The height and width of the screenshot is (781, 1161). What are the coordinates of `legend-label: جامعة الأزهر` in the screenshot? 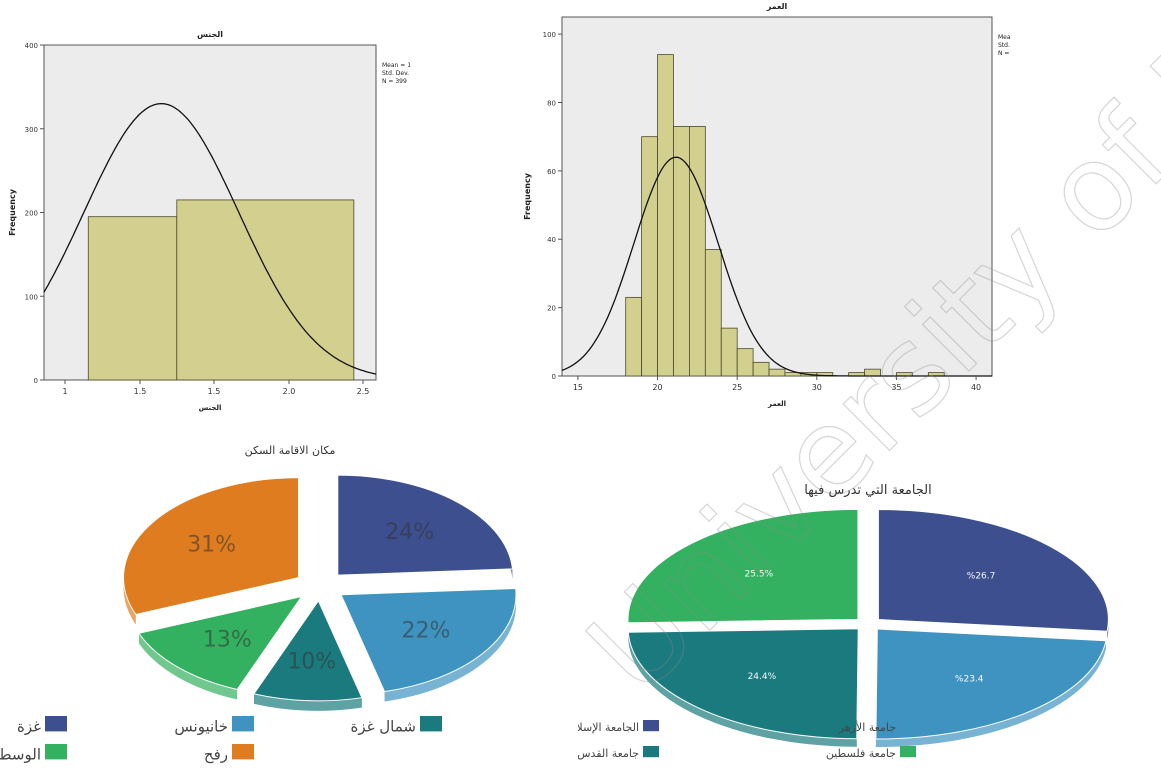 It's located at (867, 727).